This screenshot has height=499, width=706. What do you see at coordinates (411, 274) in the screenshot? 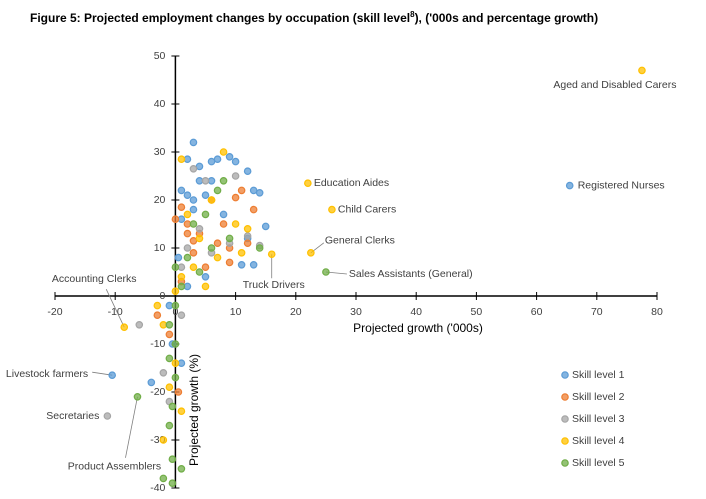
I see `point-label: Sales Assistants (General)` at bounding box center [411, 274].